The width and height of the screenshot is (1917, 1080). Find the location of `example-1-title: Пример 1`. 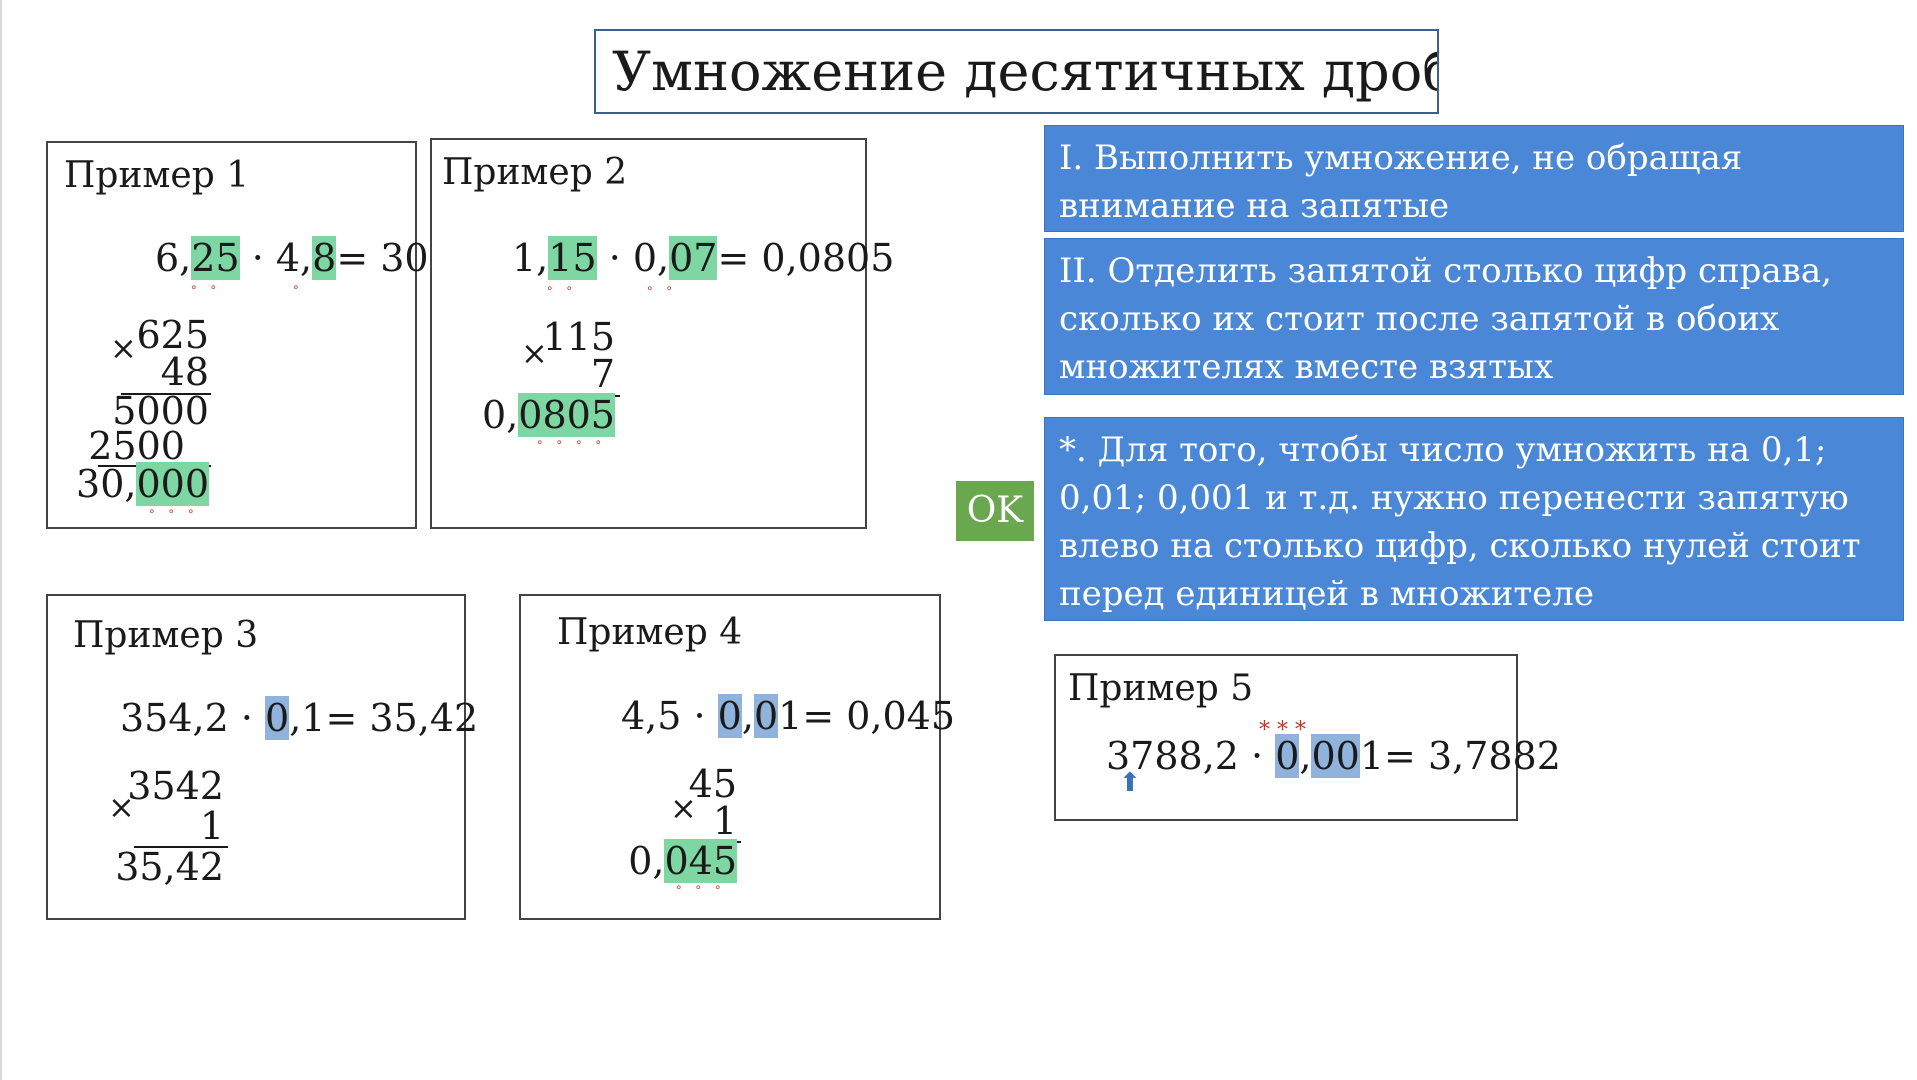

example-1-title: Пример 1 is located at coordinates (157, 175).